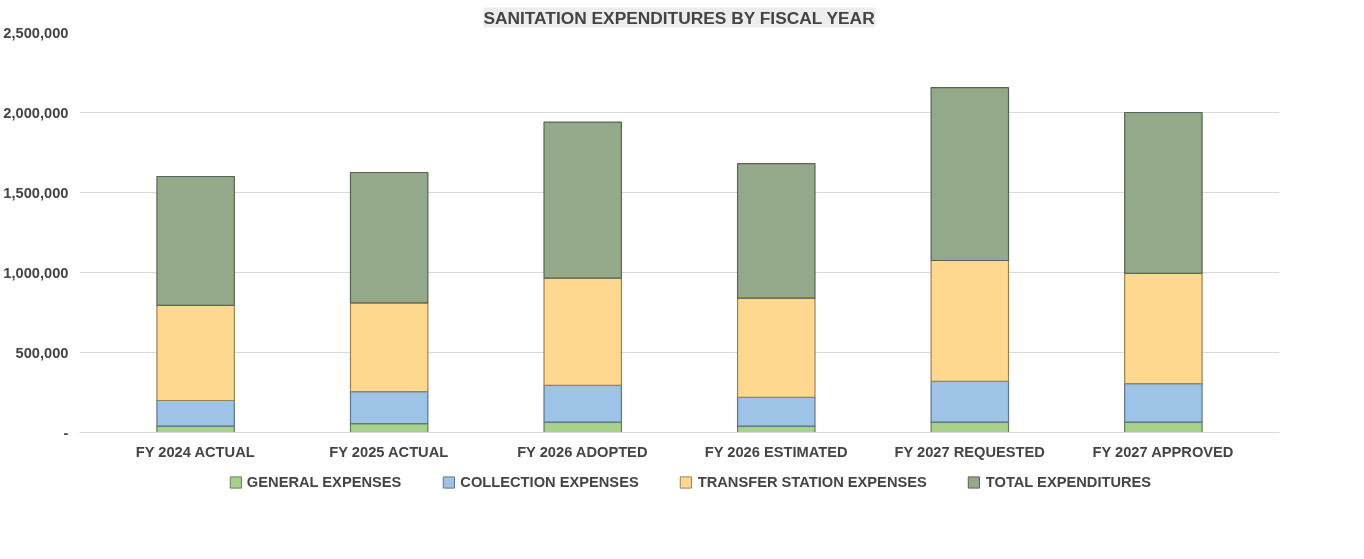 The height and width of the screenshot is (559, 1364). Describe the element at coordinates (66, 432) in the screenshot. I see `y-tick-label: -` at that location.